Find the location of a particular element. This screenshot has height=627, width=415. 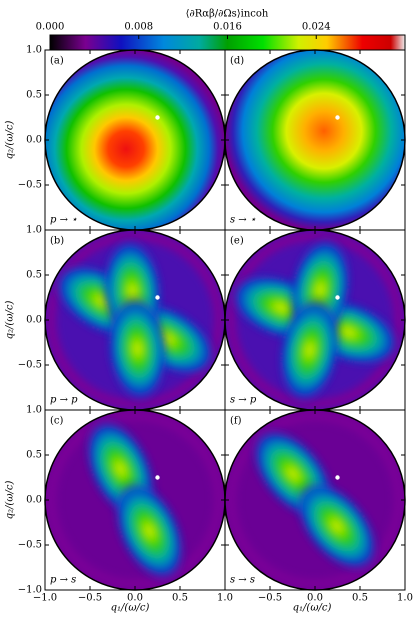

panel-process: s → s is located at coordinates (242, 580).